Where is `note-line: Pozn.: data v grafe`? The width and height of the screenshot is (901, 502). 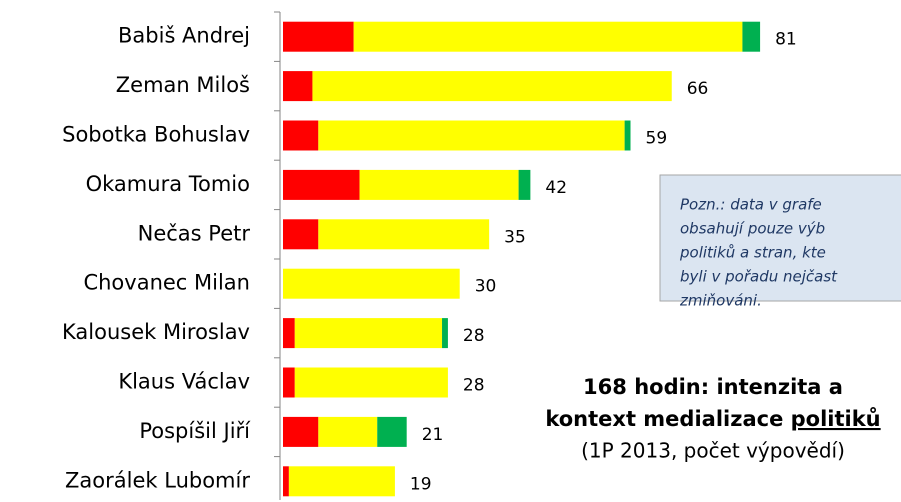
note-line: Pozn.: data v grafe is located at coordinates (751, 205).